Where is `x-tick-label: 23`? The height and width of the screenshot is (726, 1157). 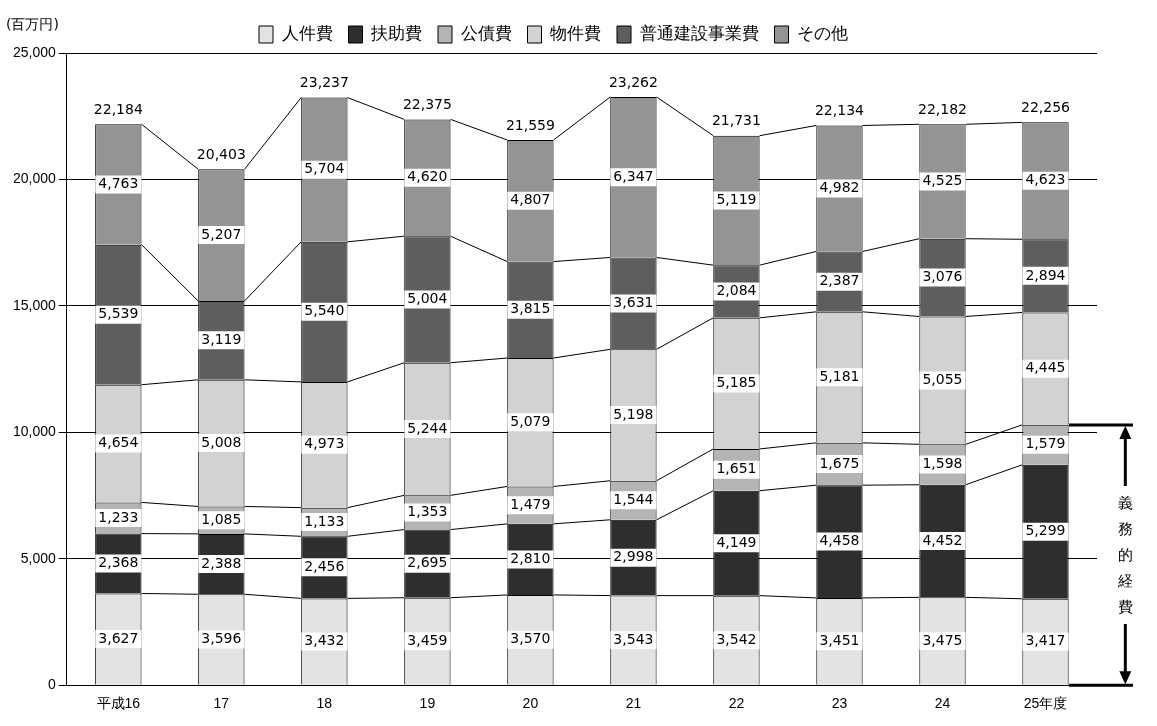 x-tick-label: 23 is located at coordinates (839, 703).